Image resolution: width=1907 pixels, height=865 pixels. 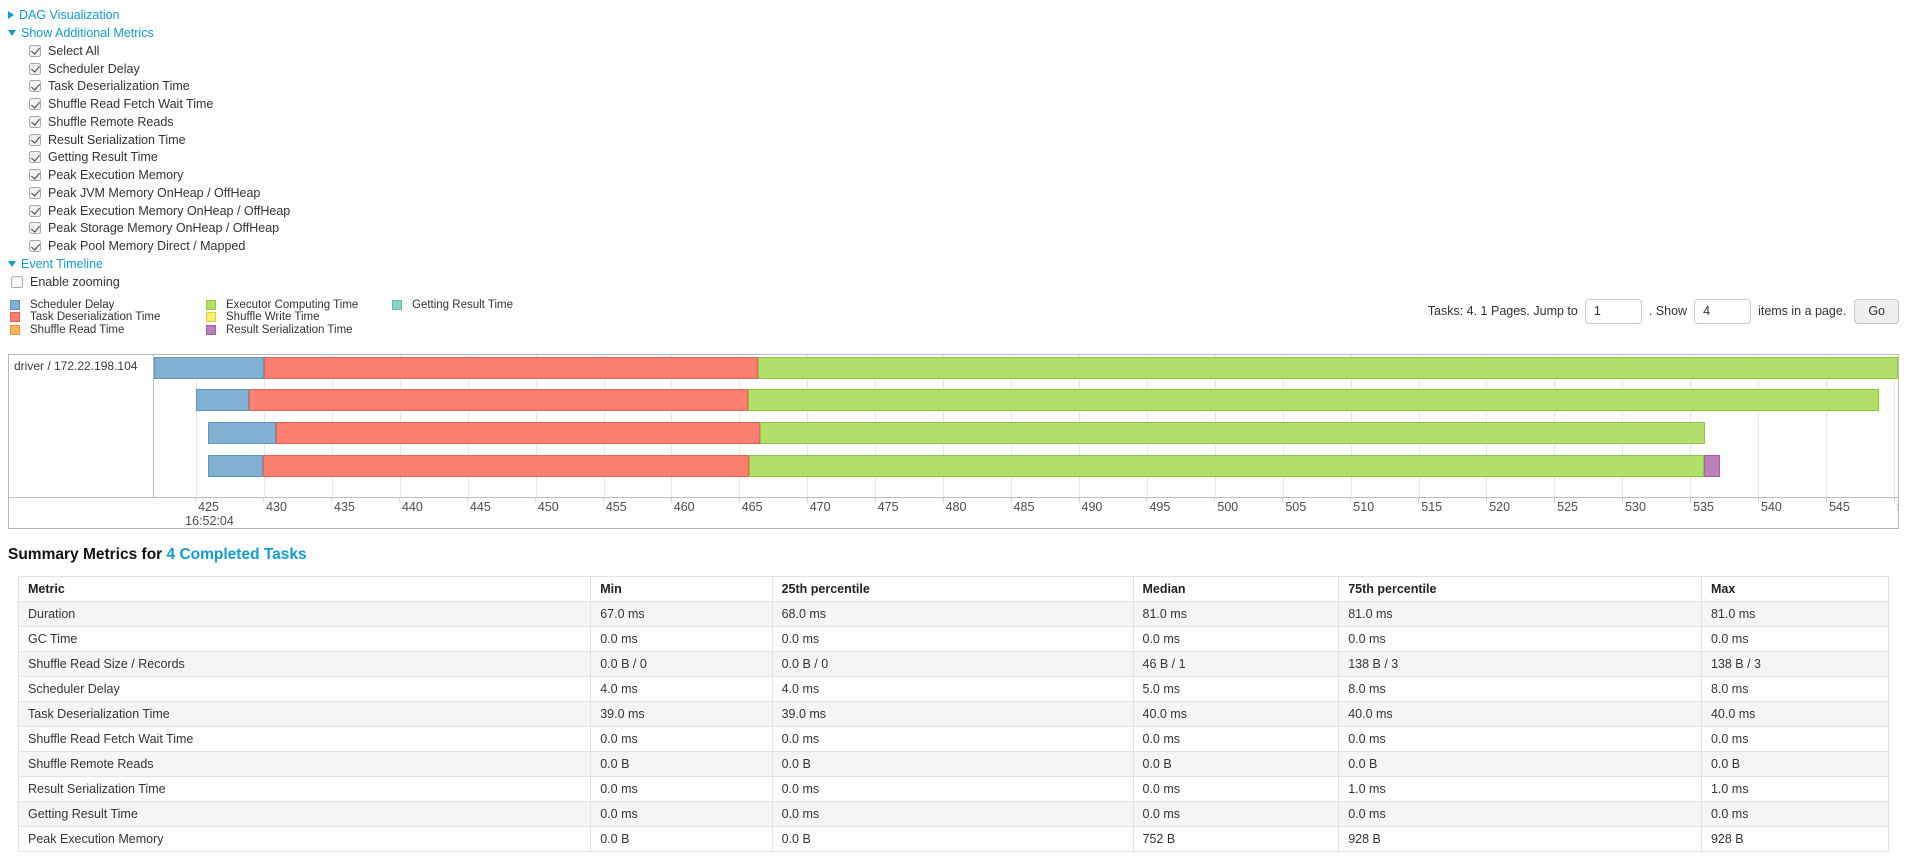 I want to click on enable-zooming-label: Enable zooming, so click(x=75, y=281).